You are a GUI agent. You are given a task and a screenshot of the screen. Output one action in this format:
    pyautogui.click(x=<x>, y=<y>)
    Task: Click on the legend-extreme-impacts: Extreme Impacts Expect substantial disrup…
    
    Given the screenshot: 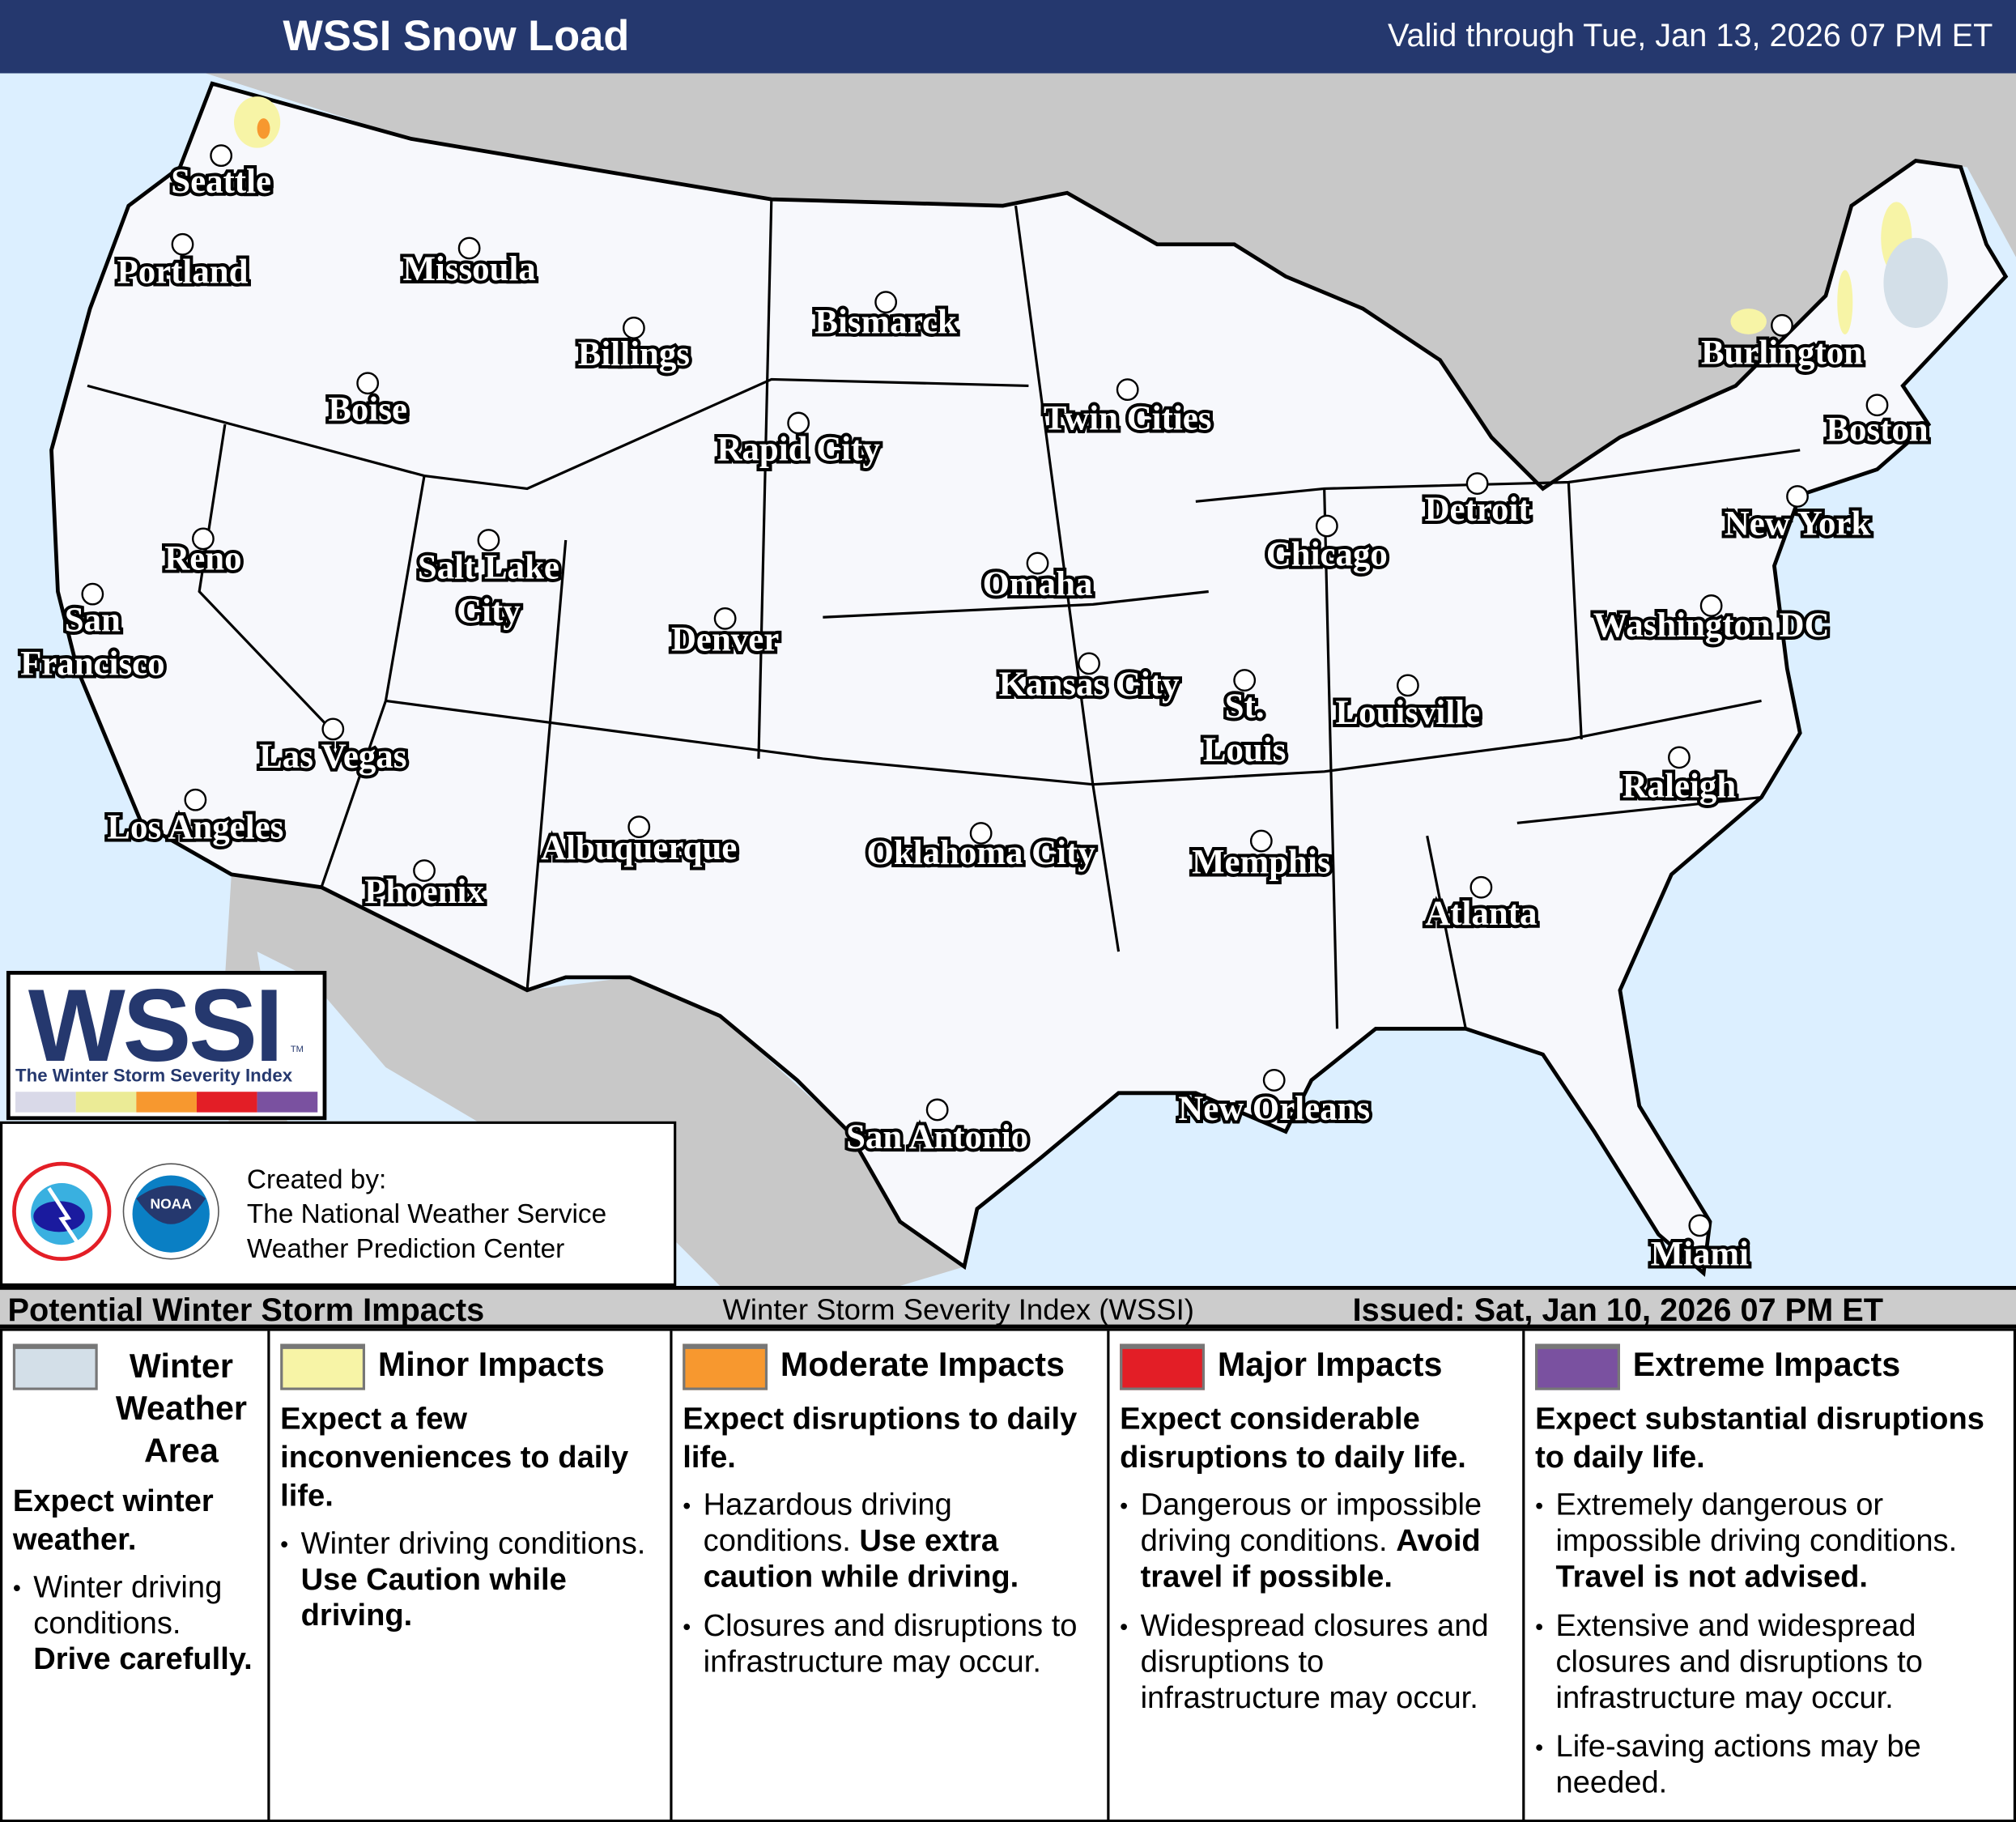 What is the action you would take?
    pyautogui.click(x=1770, y=1575)
    